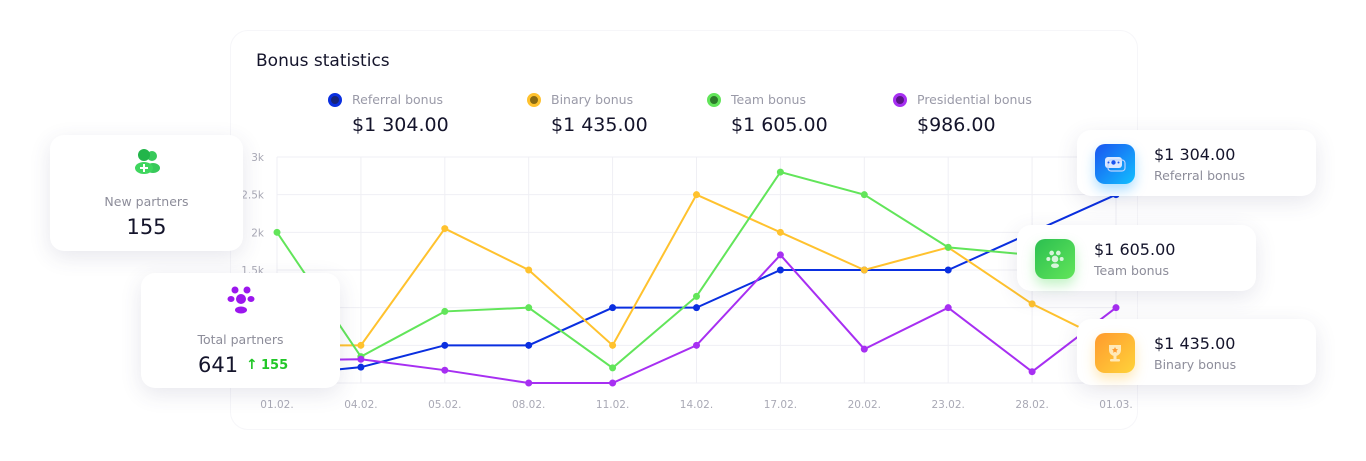 This screenshot has height=461, width=1366. What do you see at coordinates (1135, 249) in the screenshot?
I see `bonus-amount: $1 605.00` at bounding box center [1135, 249].